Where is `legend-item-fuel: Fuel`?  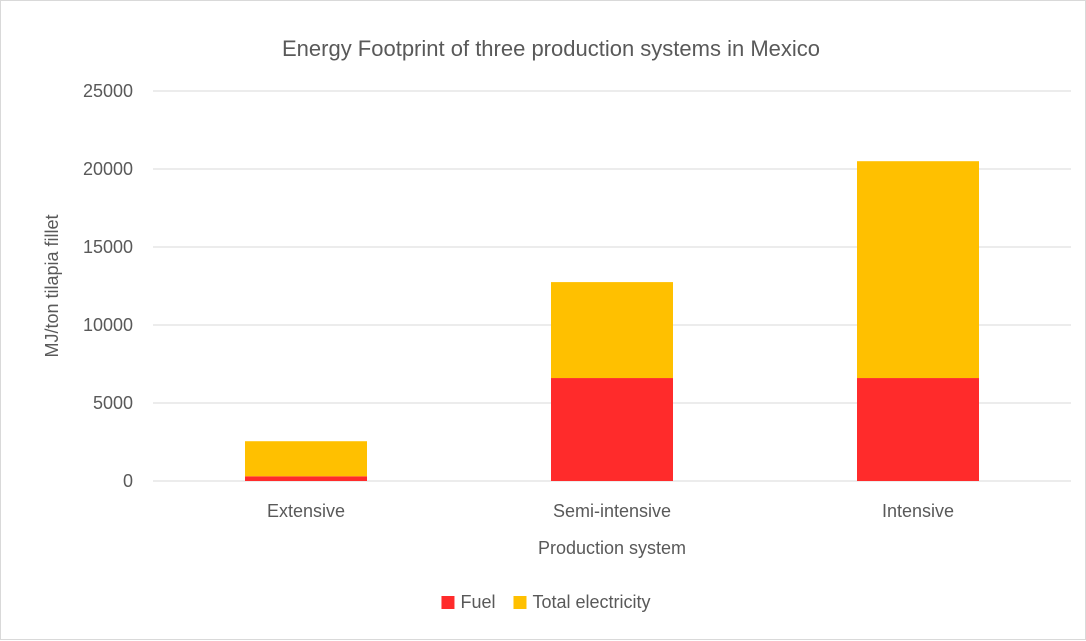 legend-item-fuel: Fuel is located at coordinates (468, 602).